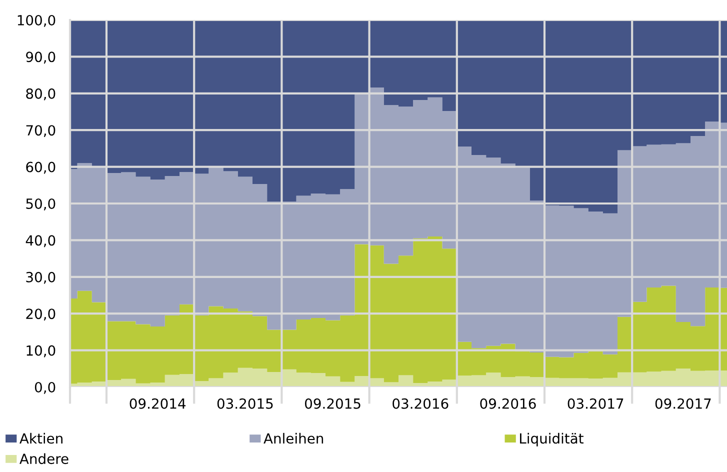 This screenshot has width=727, height=472. I want to click on y-tick-label: 100,0, so click(37, 20).